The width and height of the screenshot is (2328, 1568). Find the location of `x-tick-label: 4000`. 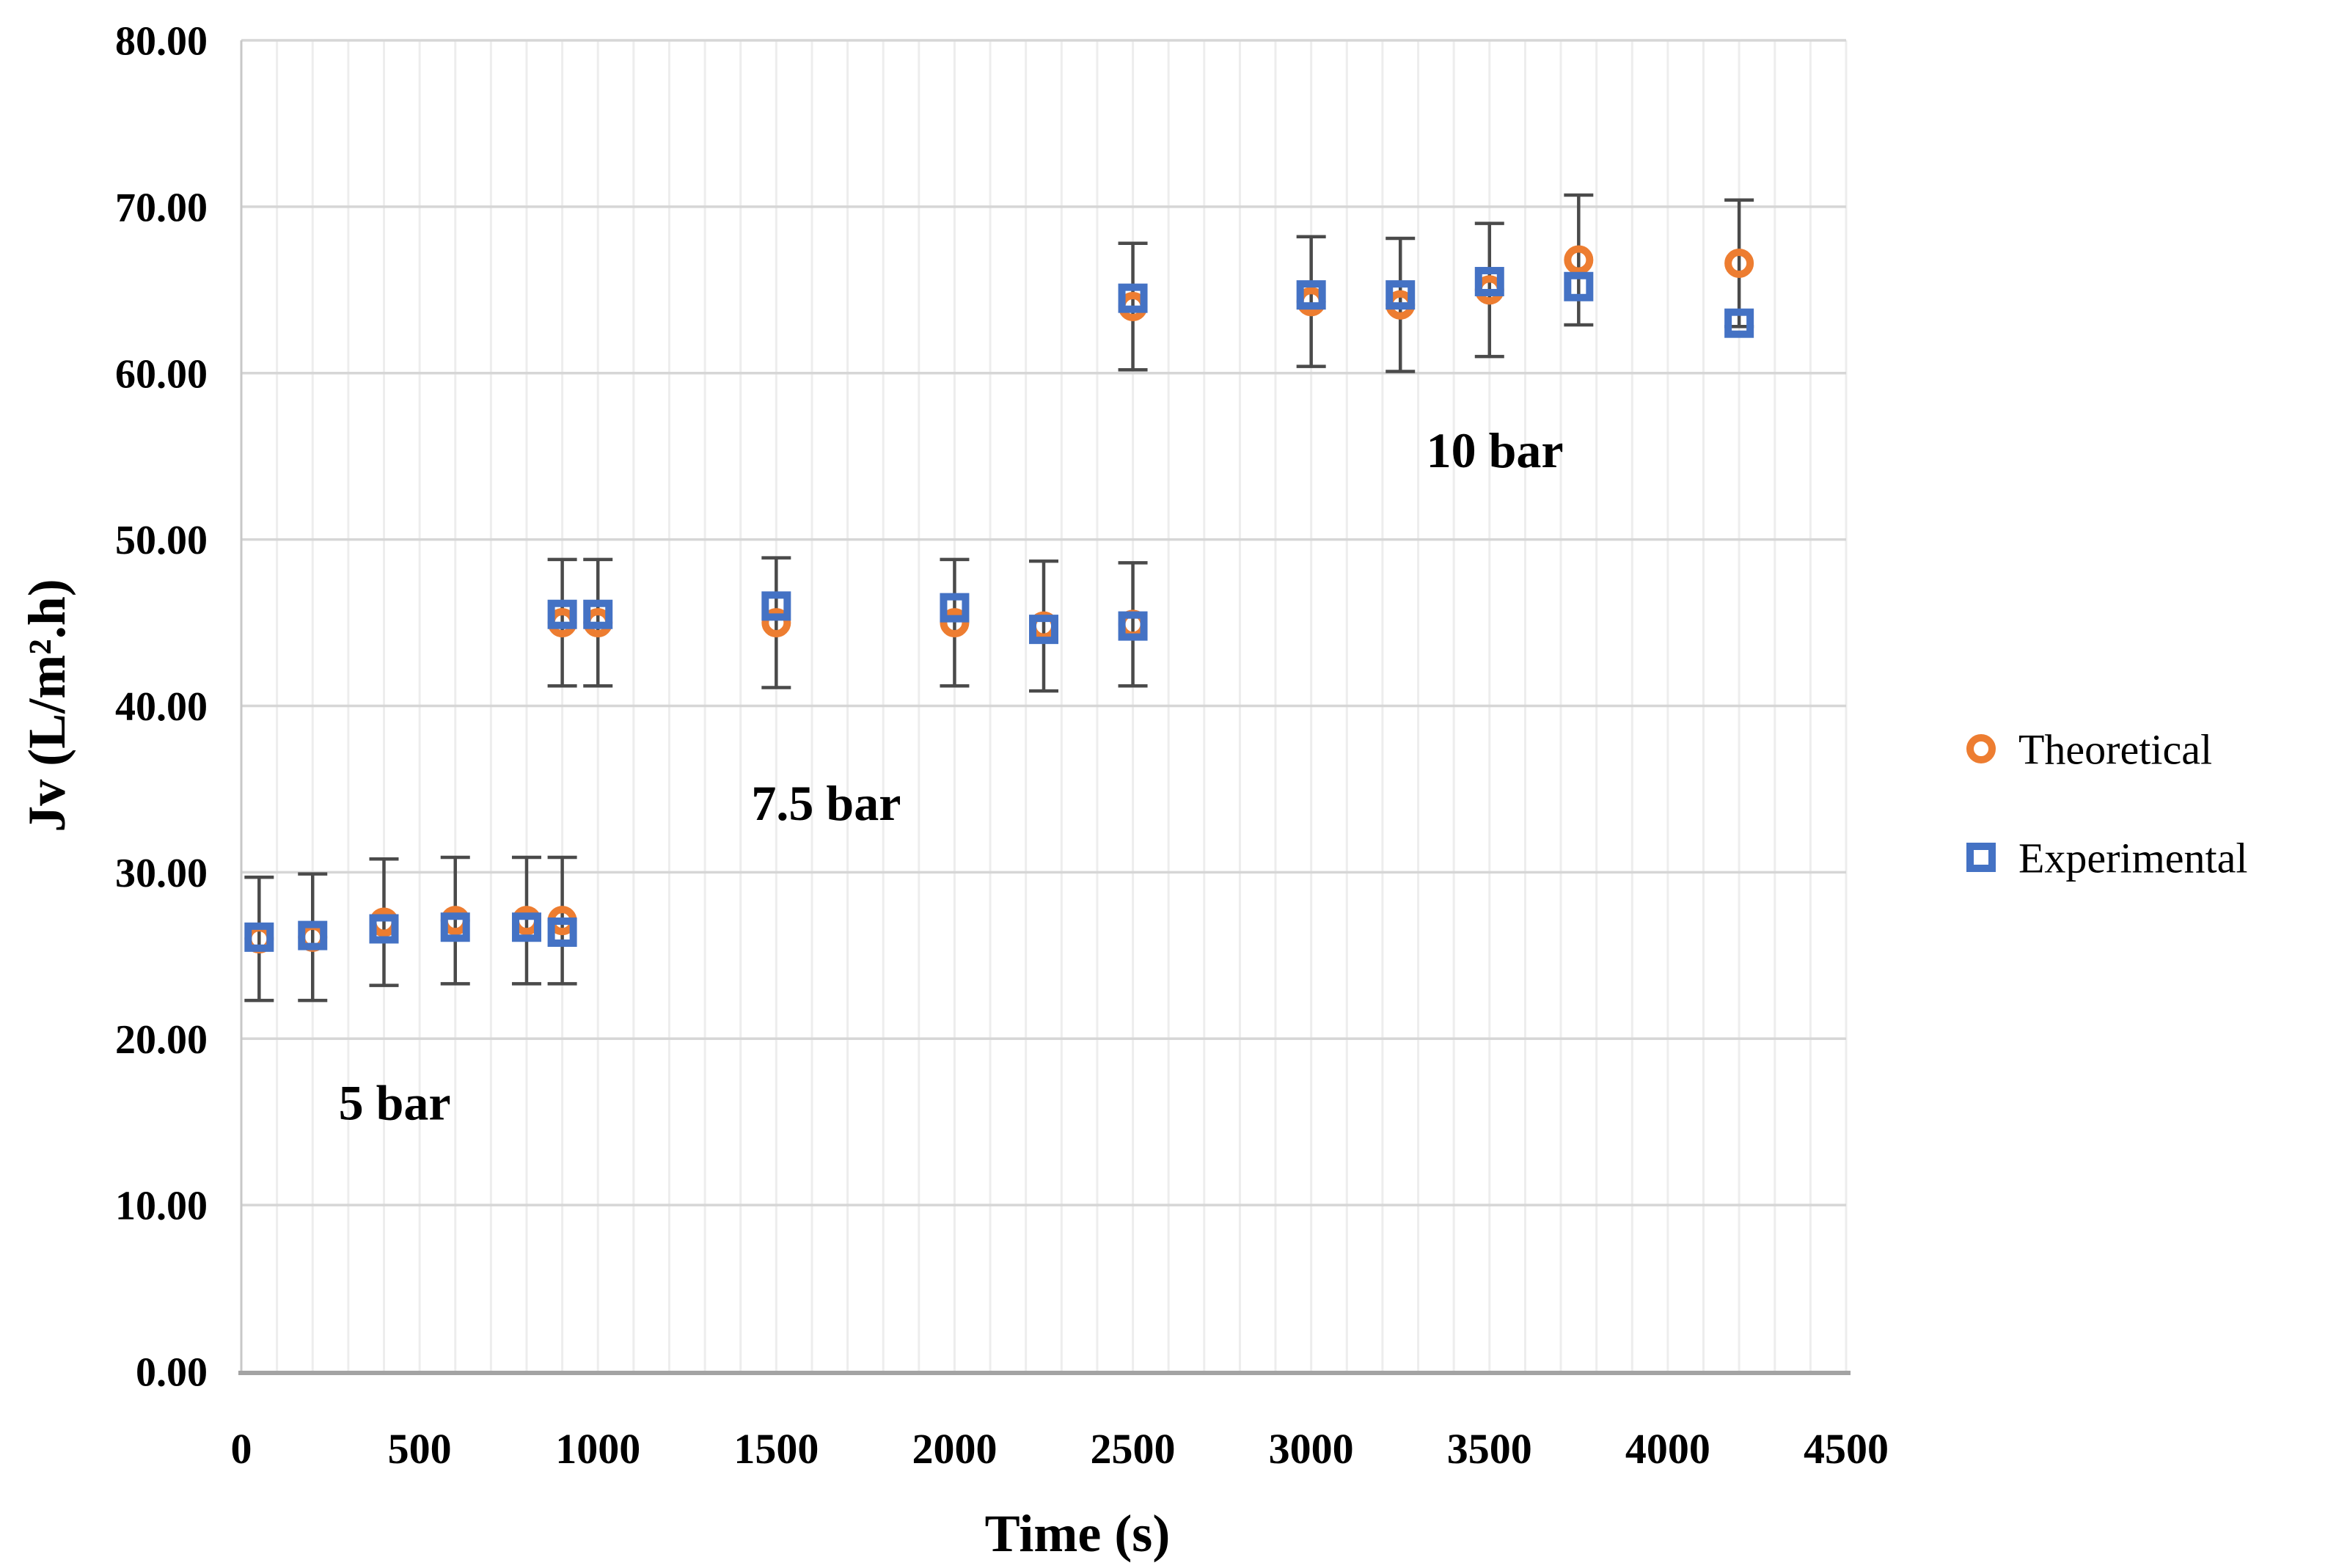

x-tick-label: 4000 is located at coordinates (1667, 1449).